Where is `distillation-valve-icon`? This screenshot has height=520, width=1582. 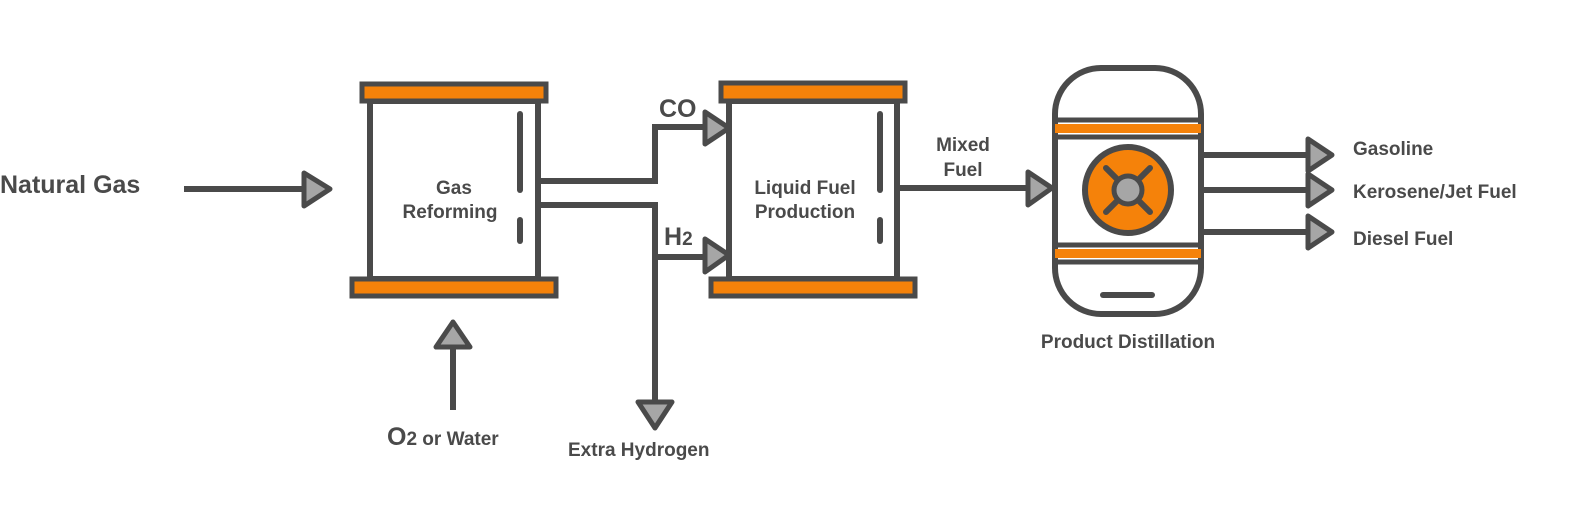 distillation-valve-icon is located at coordinates (1128, 190).